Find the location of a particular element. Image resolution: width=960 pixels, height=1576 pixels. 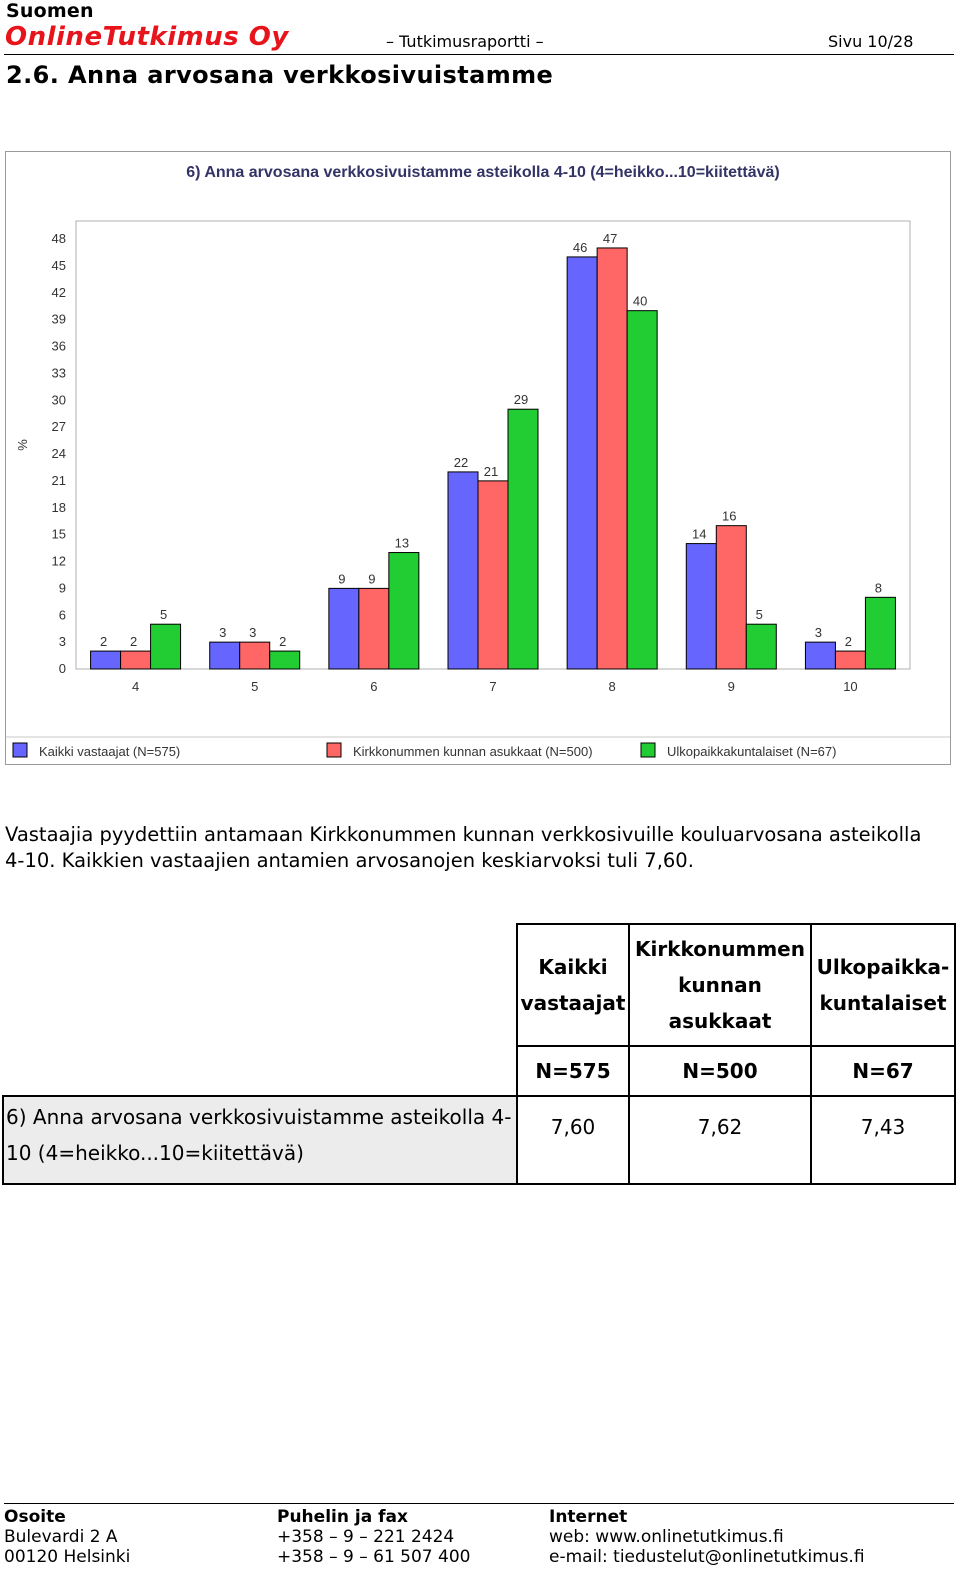

section-title: 2.6. Anna arvosana verkkosivuistamme is located at coordinates (280, 75).